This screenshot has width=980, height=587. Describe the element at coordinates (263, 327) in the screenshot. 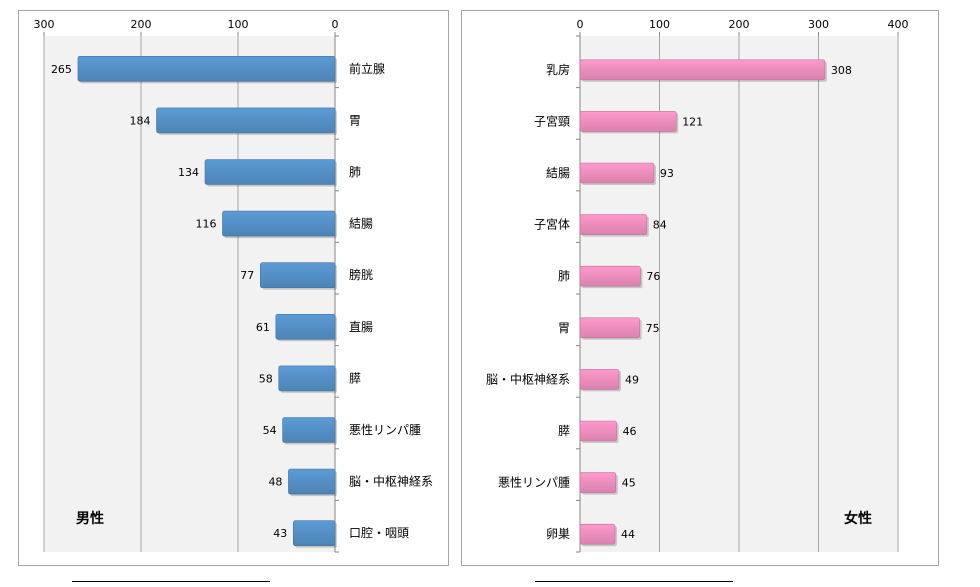

I see `value-label: 61` at that location.